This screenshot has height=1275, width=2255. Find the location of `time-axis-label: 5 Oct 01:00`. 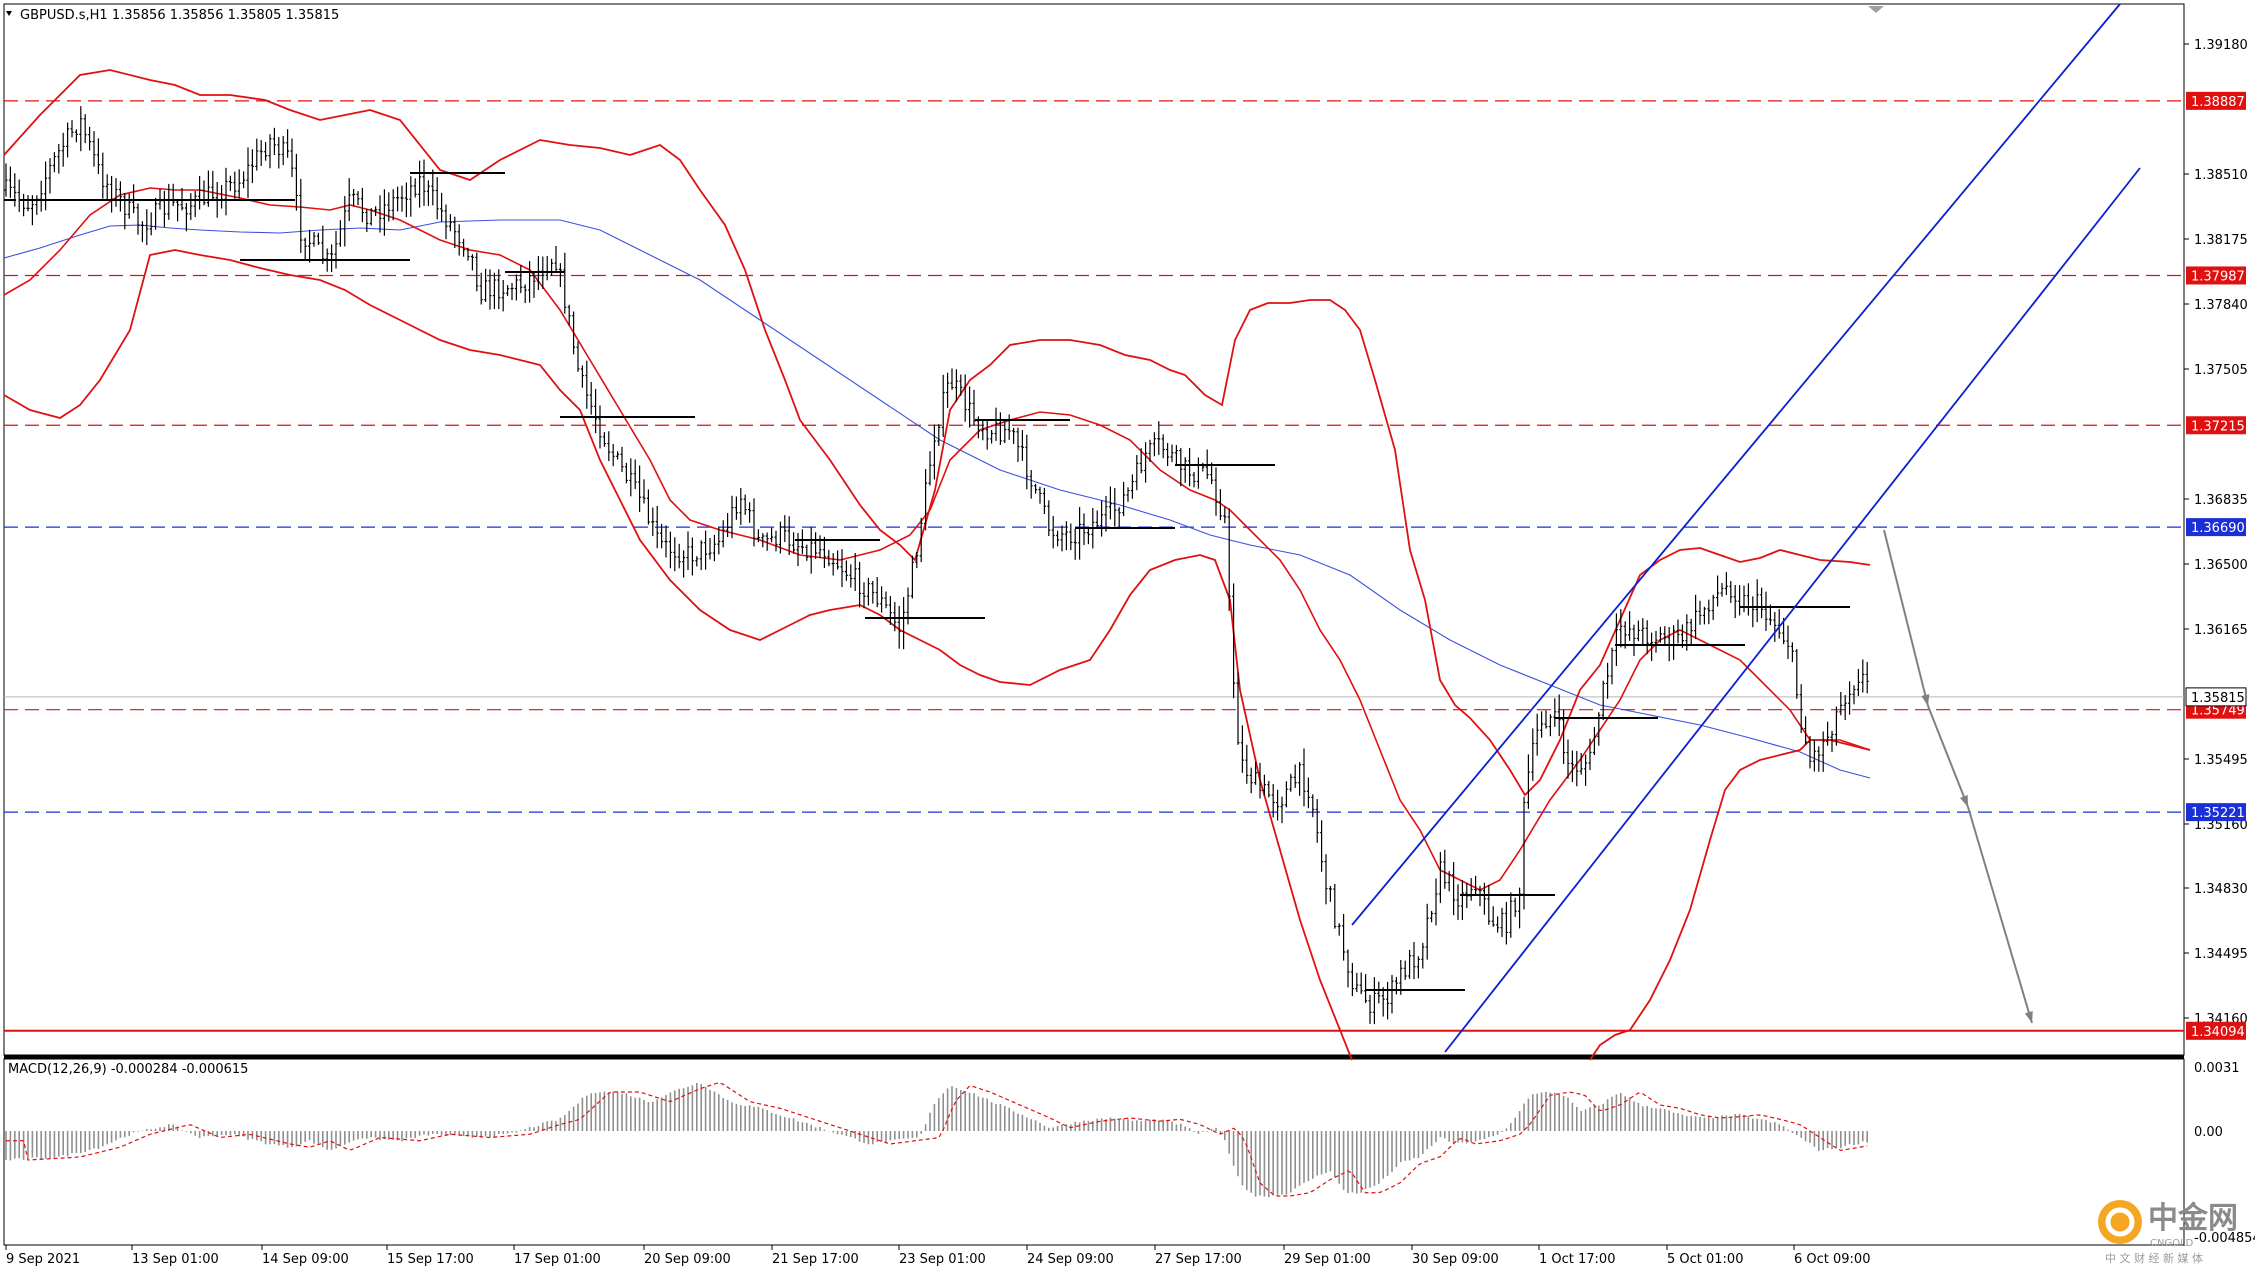

time-axis-label: 5 Oct 01:00 is located at coordinates (1705, 1259).